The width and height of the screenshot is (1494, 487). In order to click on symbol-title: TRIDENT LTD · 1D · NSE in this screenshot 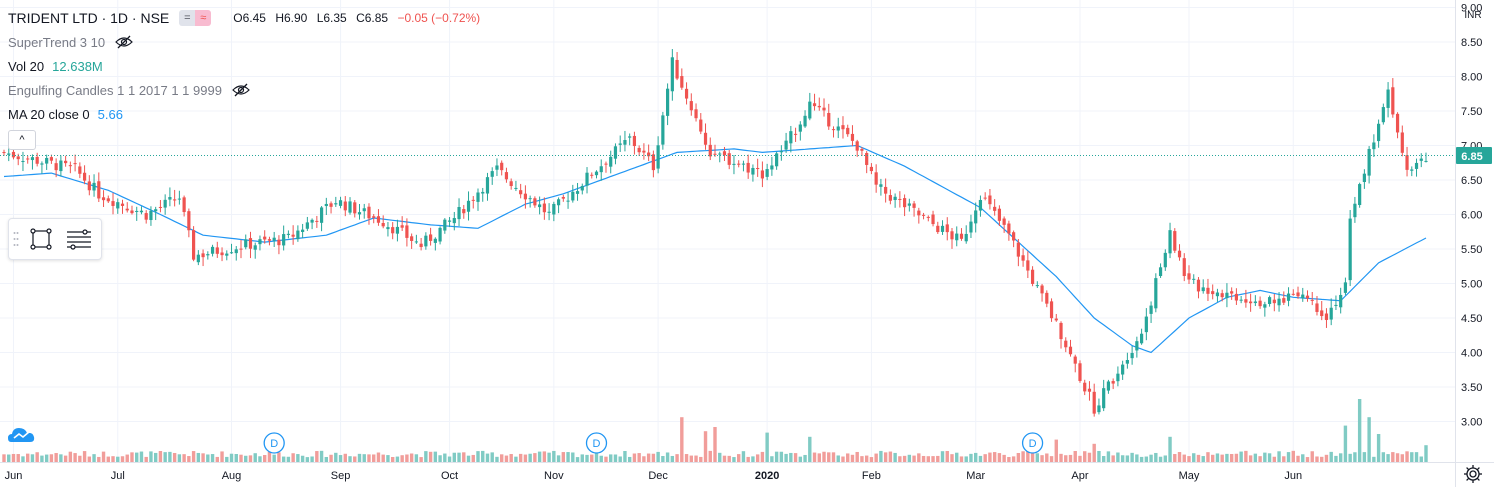, I will do `click(89, 18)`.